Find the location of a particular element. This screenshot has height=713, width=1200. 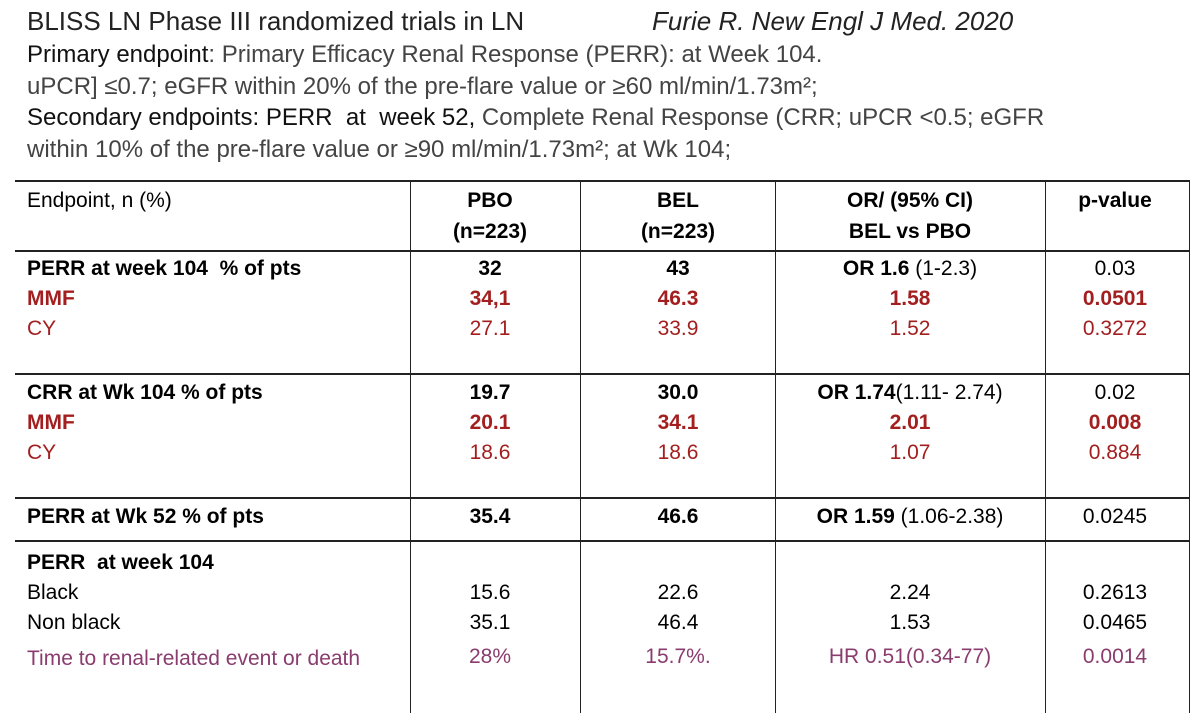

cell: 0.0245 is located at coordinates (1115, 516).